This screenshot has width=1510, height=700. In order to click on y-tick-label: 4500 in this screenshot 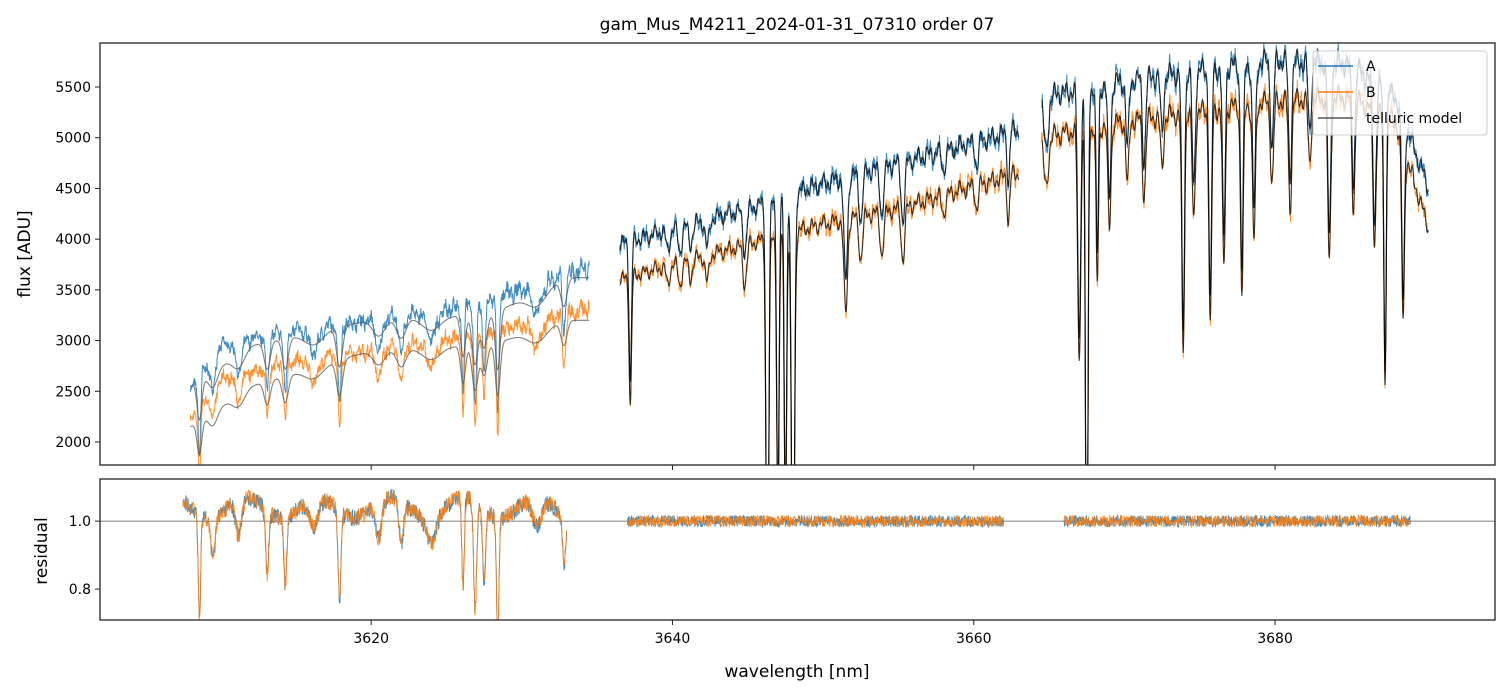, I will do `click(73, 189)`.